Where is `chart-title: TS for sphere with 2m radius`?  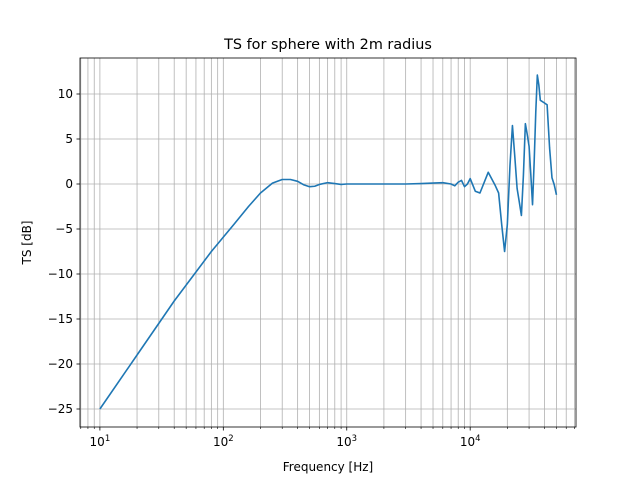 chart-title: TS for sphere with 2m radius is located at coordinates (327, 45).